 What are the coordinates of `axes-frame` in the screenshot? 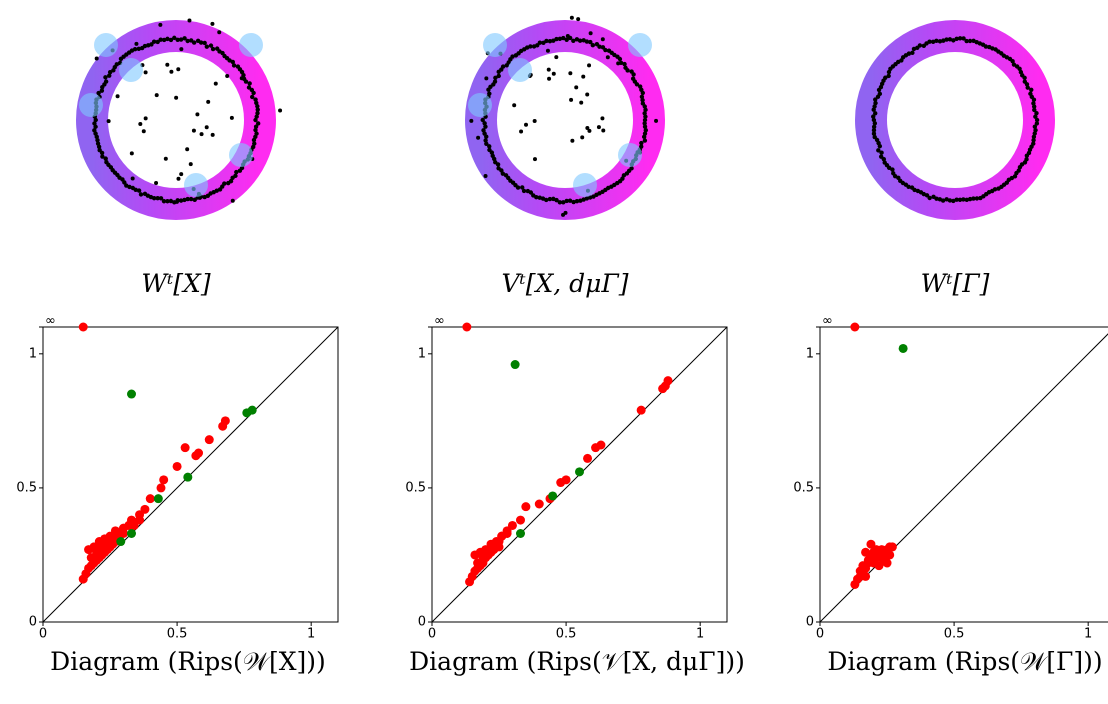 It's located at (579, 474).